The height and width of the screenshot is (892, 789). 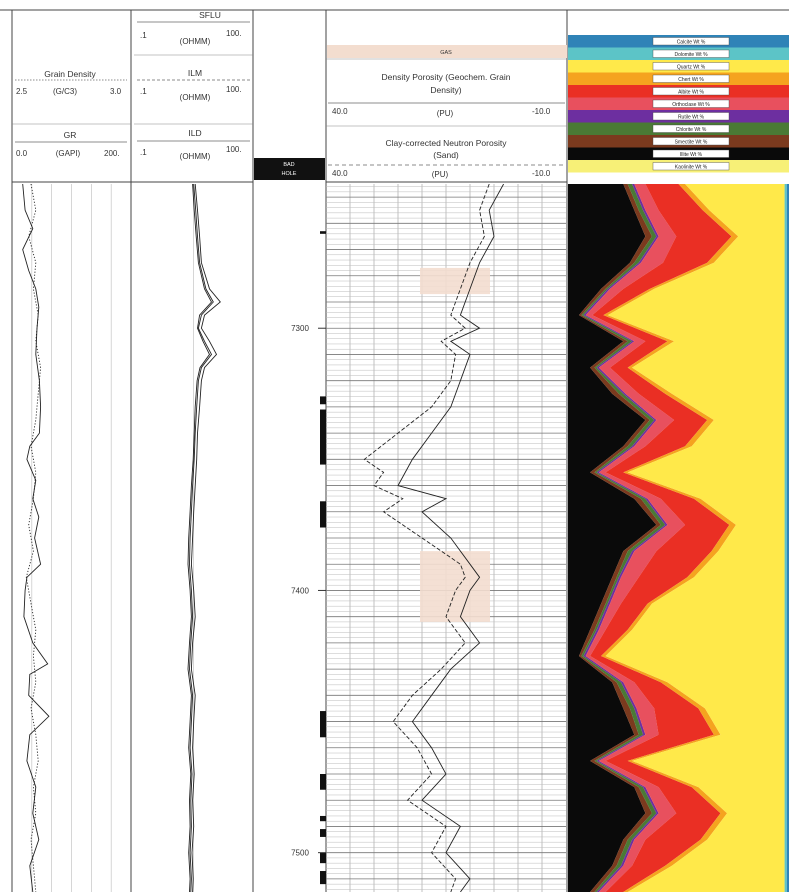 What do you see at coordinates (288, 165) in the screenshot?
I see `bad-hole-label-1: BAD` at bounding box center [288, 165].